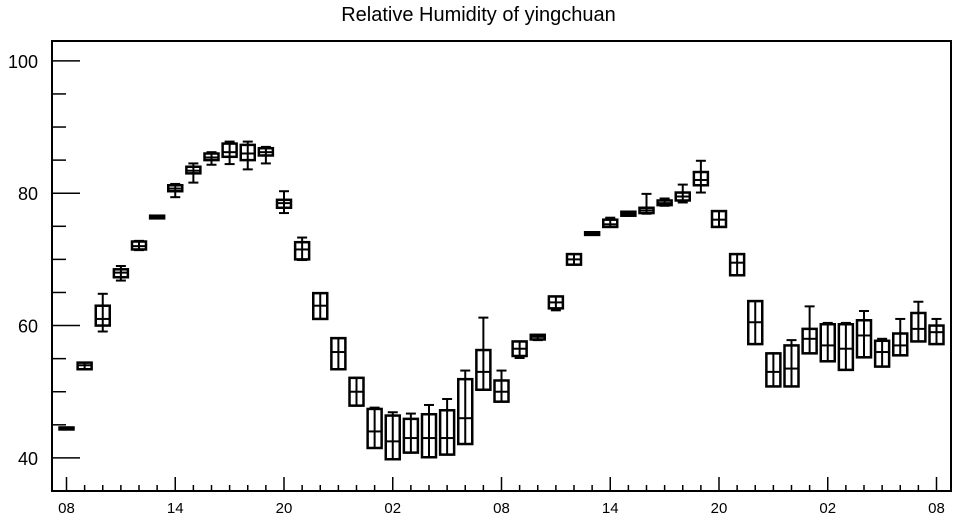 The width and height of the screenshot is (957, 520). Describe the element at coordinates (478, 15) in the screenshot. I see `chart-title: Relative Humidity of yingchuan` at that location.